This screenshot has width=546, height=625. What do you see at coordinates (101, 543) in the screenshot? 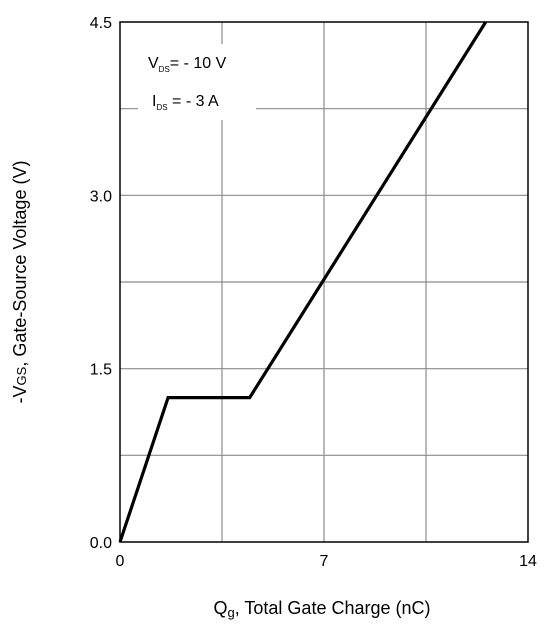
I see `y-tick-label: 0.0` at bounding box center [101, 543].